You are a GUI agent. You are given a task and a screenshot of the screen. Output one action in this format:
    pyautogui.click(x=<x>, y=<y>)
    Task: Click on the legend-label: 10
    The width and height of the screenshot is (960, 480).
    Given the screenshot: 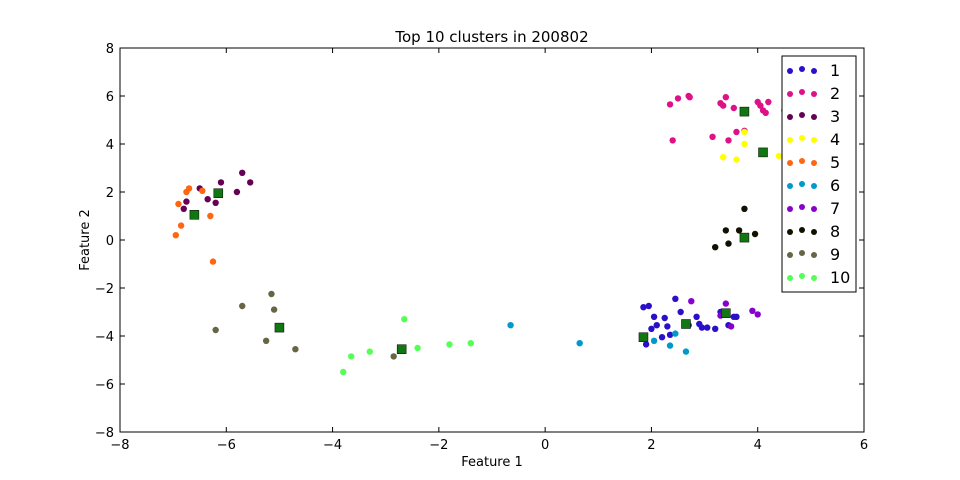 What is the action you would take?
    pyautogui.click(x=840, y=277)
    